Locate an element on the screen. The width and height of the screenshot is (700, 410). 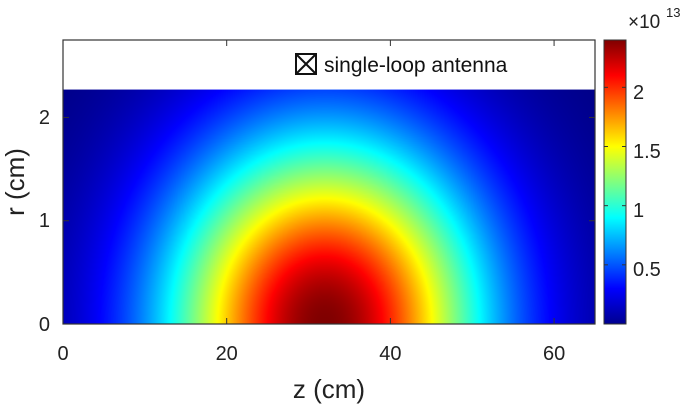
colorbar-multiplier-exponent: 13 is located at coordinates (673, 12).